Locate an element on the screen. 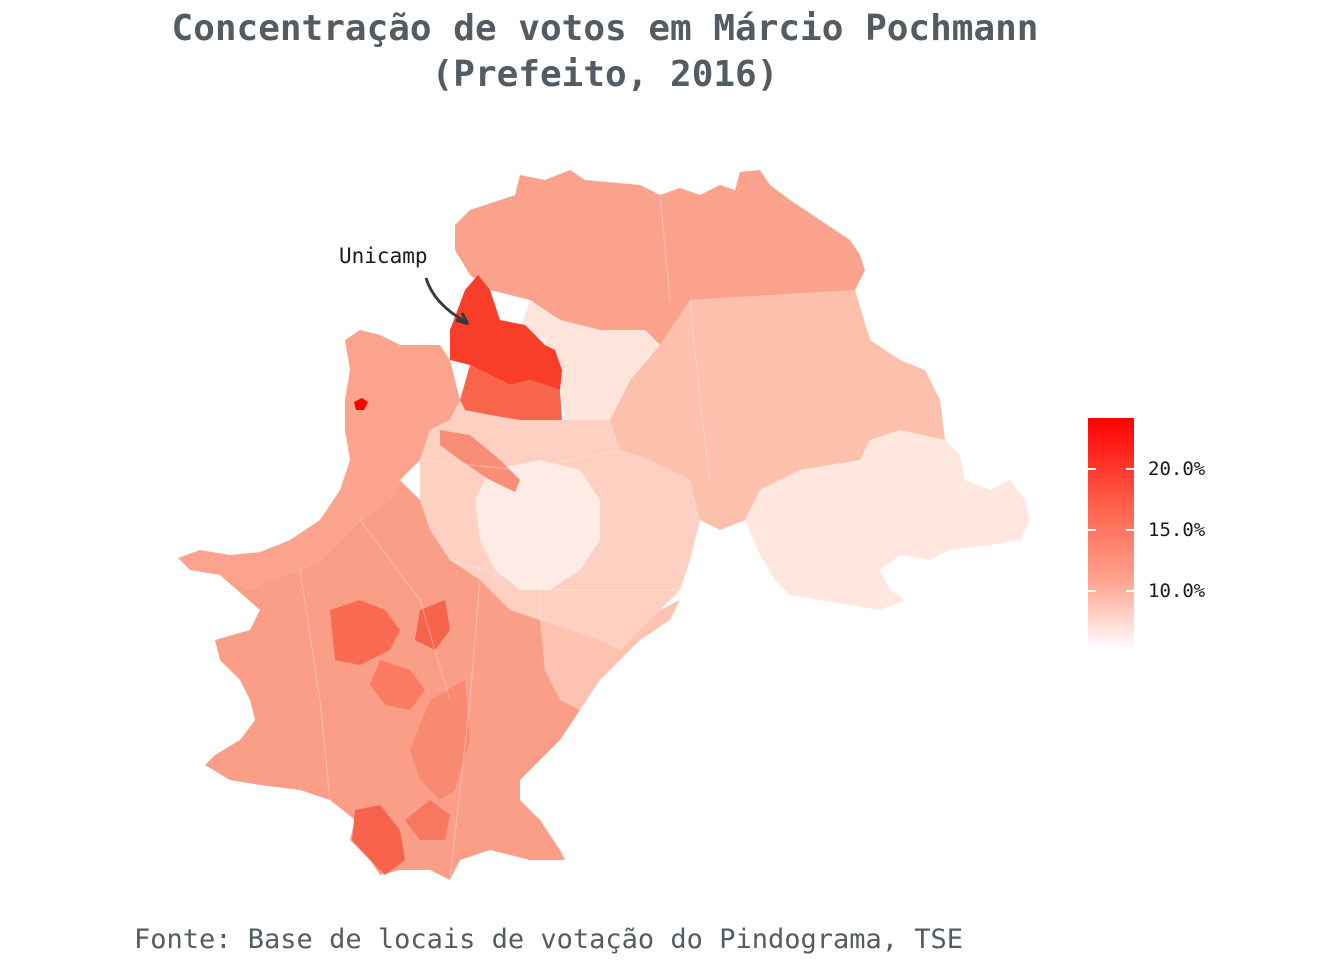 Image resolution: width=1344 pixels, height=960 pixels. title-line-2: (Prefeito, 2016) is located at coordinates (605, 74).